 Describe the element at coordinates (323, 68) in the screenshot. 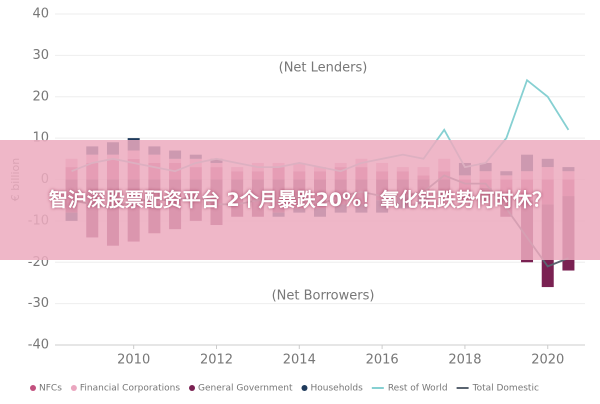

I see `annotation: (Net Lenders)` at that location.